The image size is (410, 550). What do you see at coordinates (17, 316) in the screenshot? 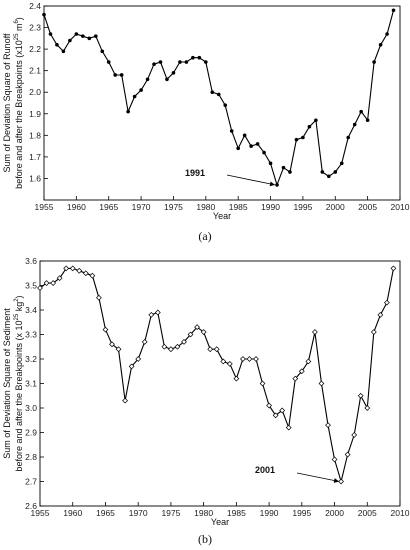
I see `y-axis-label-part: 25` at bounding box center [17, 316].